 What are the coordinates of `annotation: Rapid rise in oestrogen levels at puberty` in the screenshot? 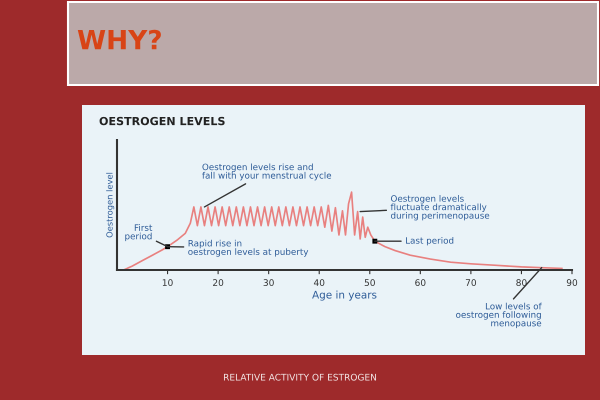 It's located at (248, 248).